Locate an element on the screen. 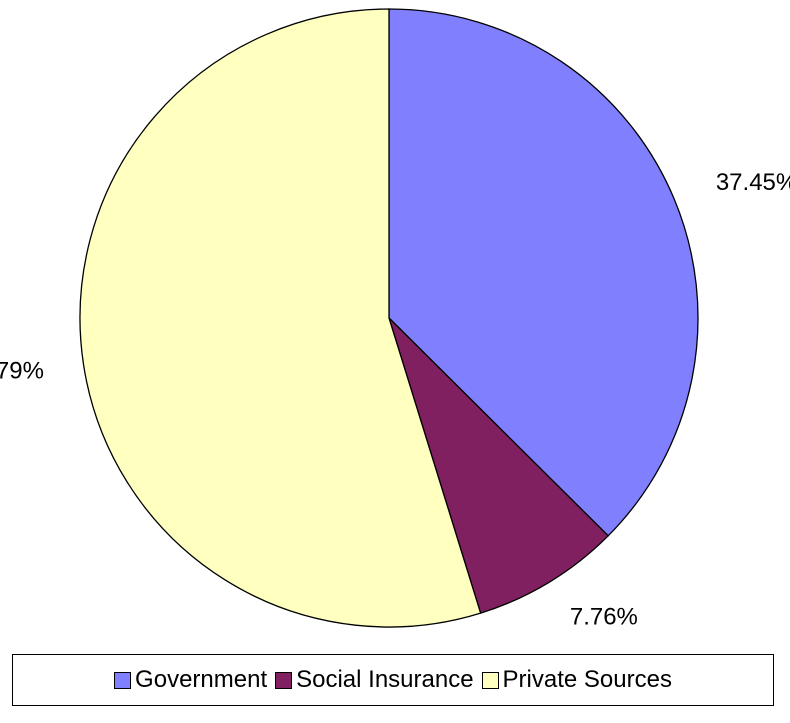  legend-swatch-private-sources is located at coordinates (490, 680).